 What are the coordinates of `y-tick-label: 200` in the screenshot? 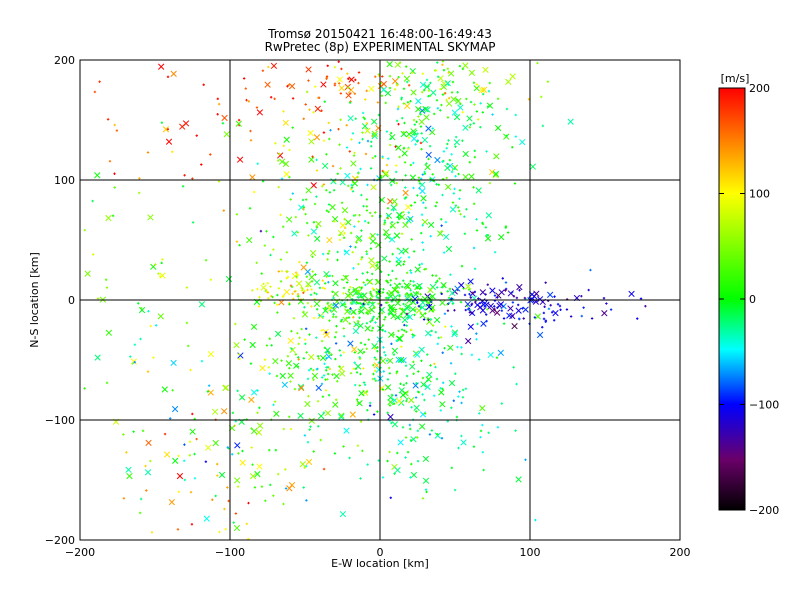 It's located at (64, 60).